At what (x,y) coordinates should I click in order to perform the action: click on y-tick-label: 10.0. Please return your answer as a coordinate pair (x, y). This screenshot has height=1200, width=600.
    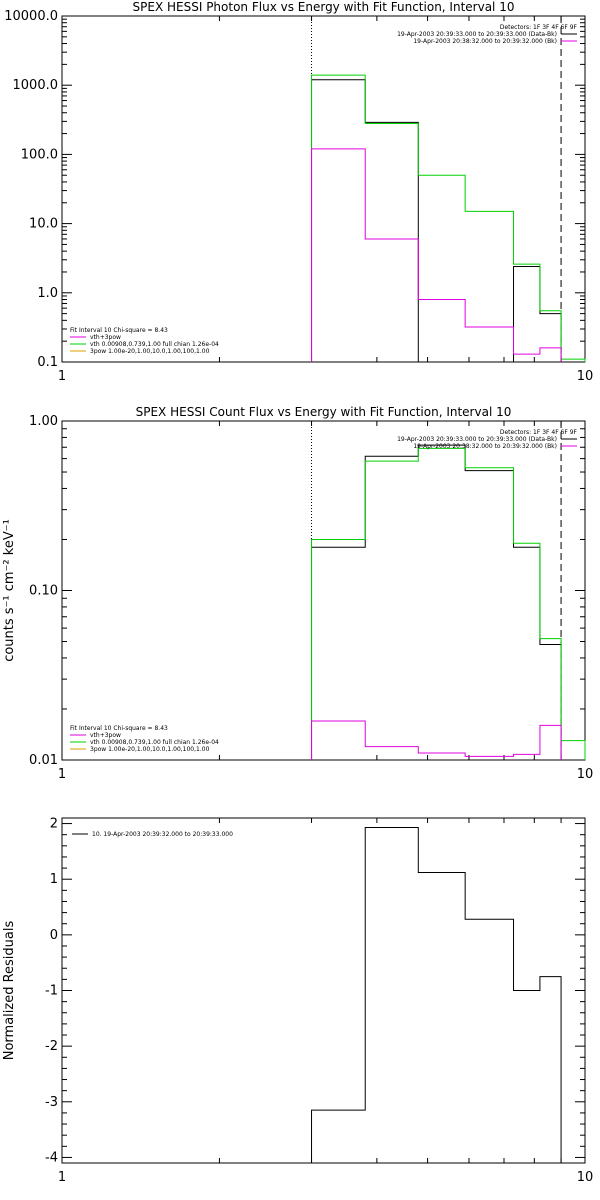
    Looking at the image, I should click on (43, 224).